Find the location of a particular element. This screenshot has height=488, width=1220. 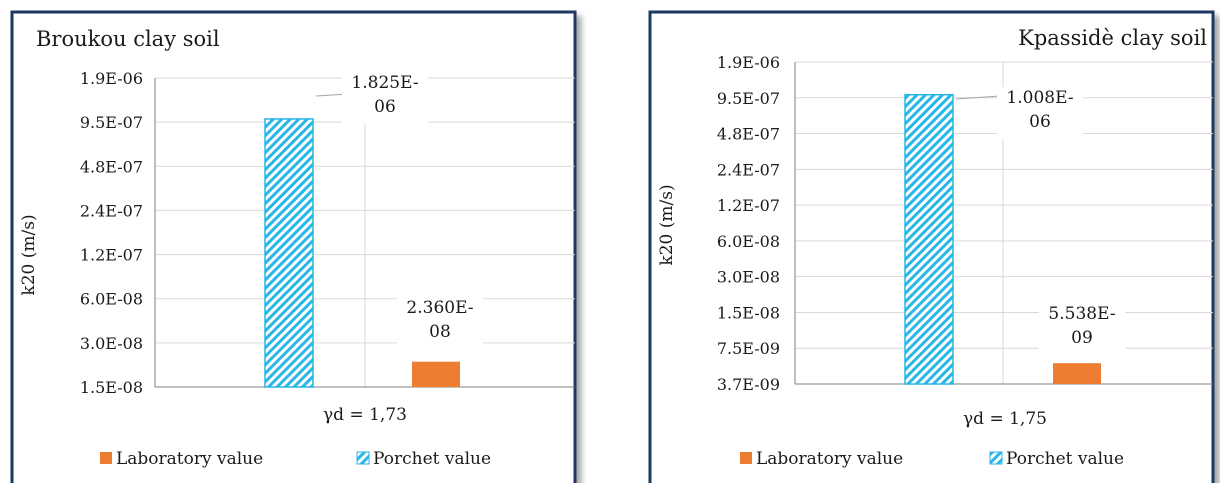

data-label-laboratory: 2.360E-08 is located at coordinates (439, 320).